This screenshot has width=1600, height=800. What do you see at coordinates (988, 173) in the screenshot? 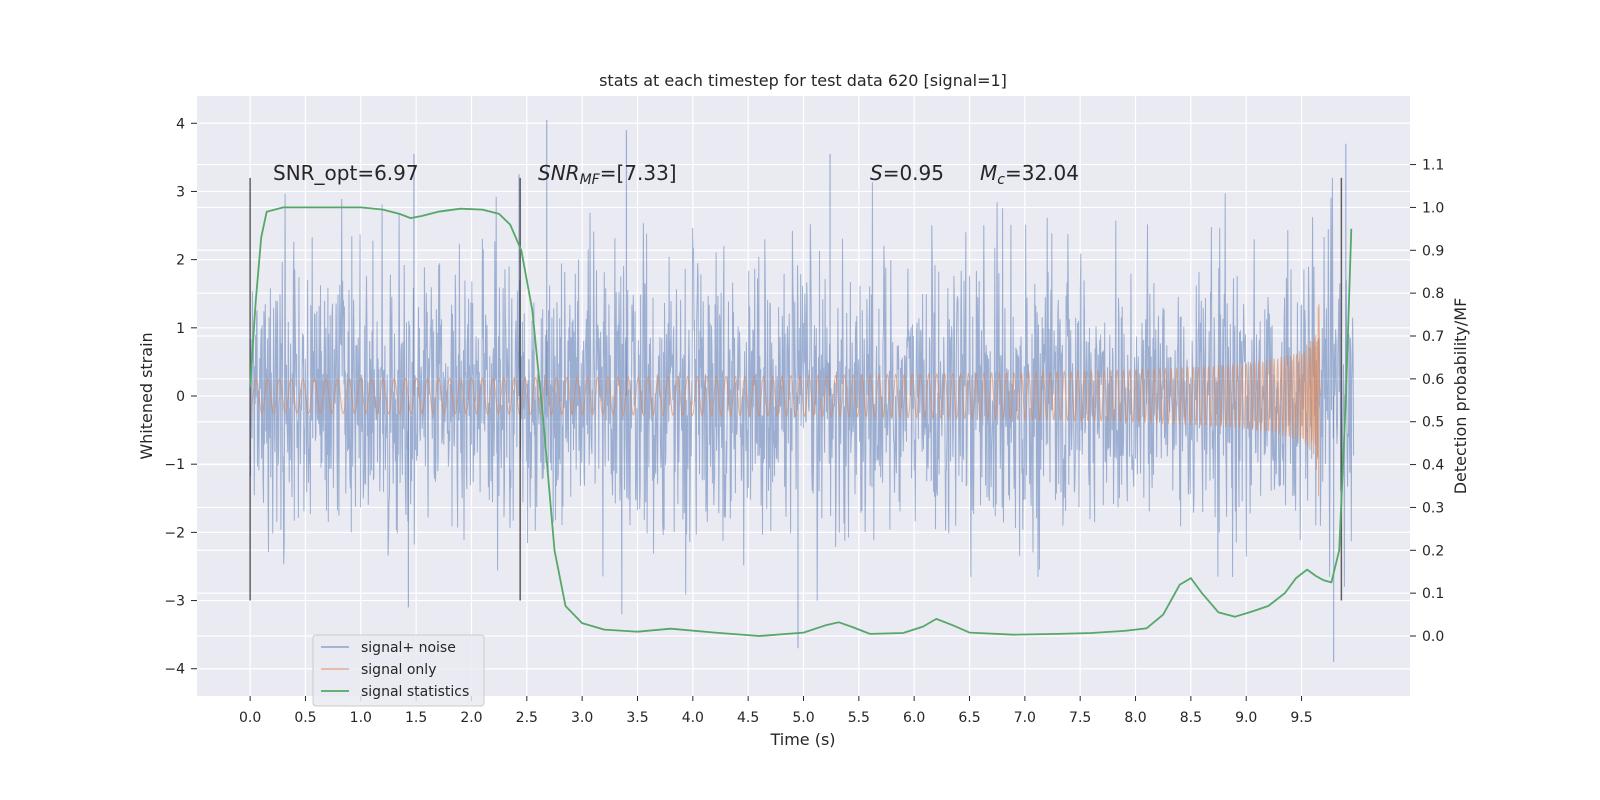
I see `annotation-mc-main: M` at bounding box center [988, 173].